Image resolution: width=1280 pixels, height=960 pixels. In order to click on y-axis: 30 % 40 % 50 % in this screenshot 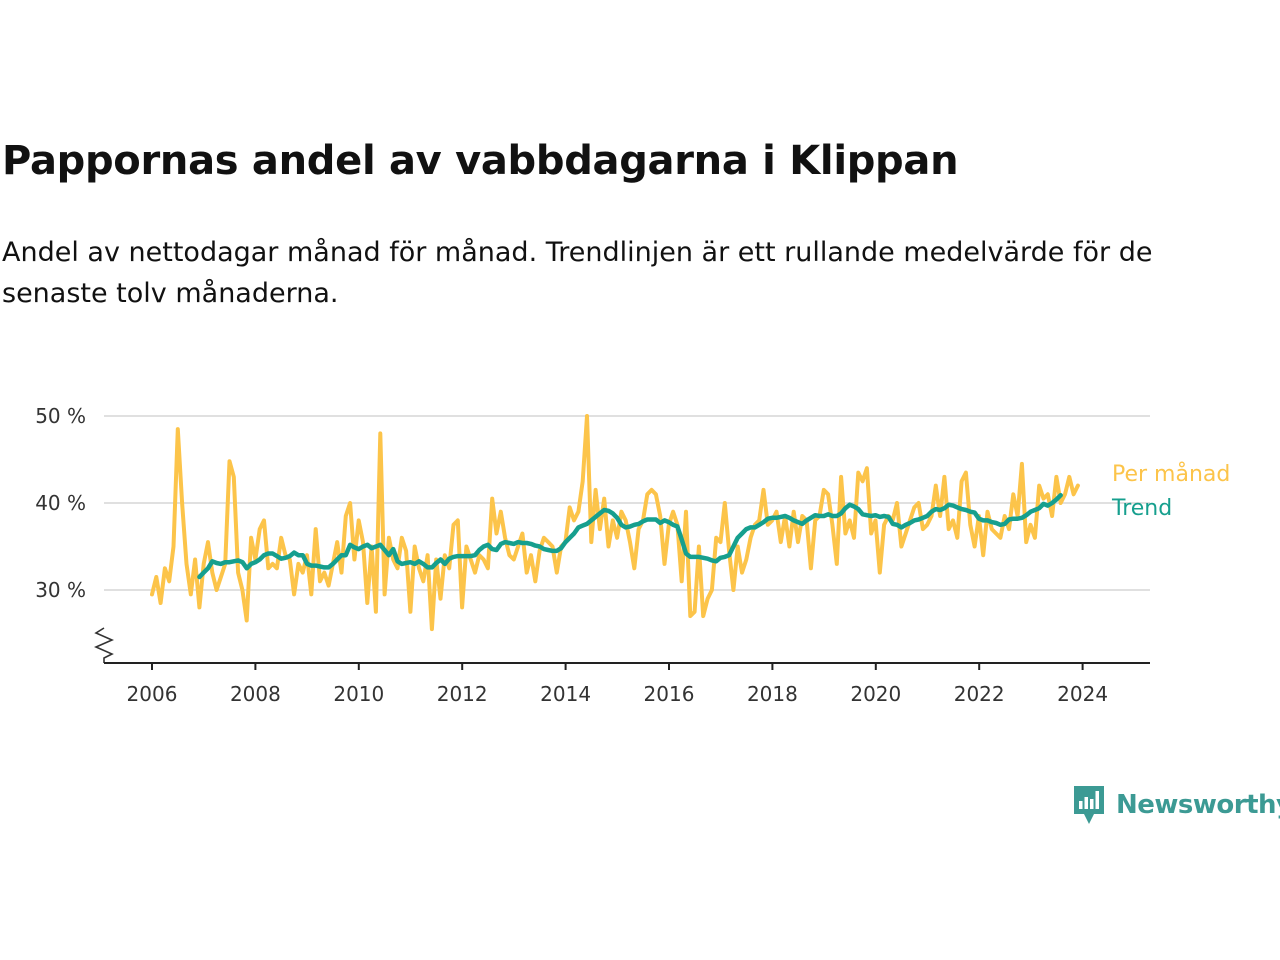, I will do `click(74, 533)`.